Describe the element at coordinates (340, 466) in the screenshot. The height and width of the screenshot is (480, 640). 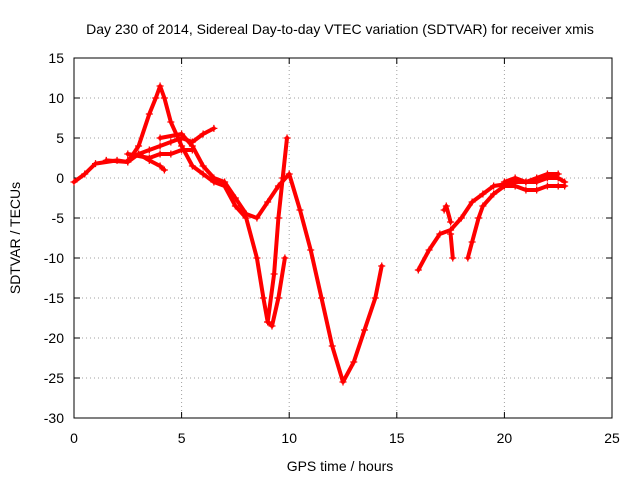
I see `x-axis-title: GPS time / hours` at that location.